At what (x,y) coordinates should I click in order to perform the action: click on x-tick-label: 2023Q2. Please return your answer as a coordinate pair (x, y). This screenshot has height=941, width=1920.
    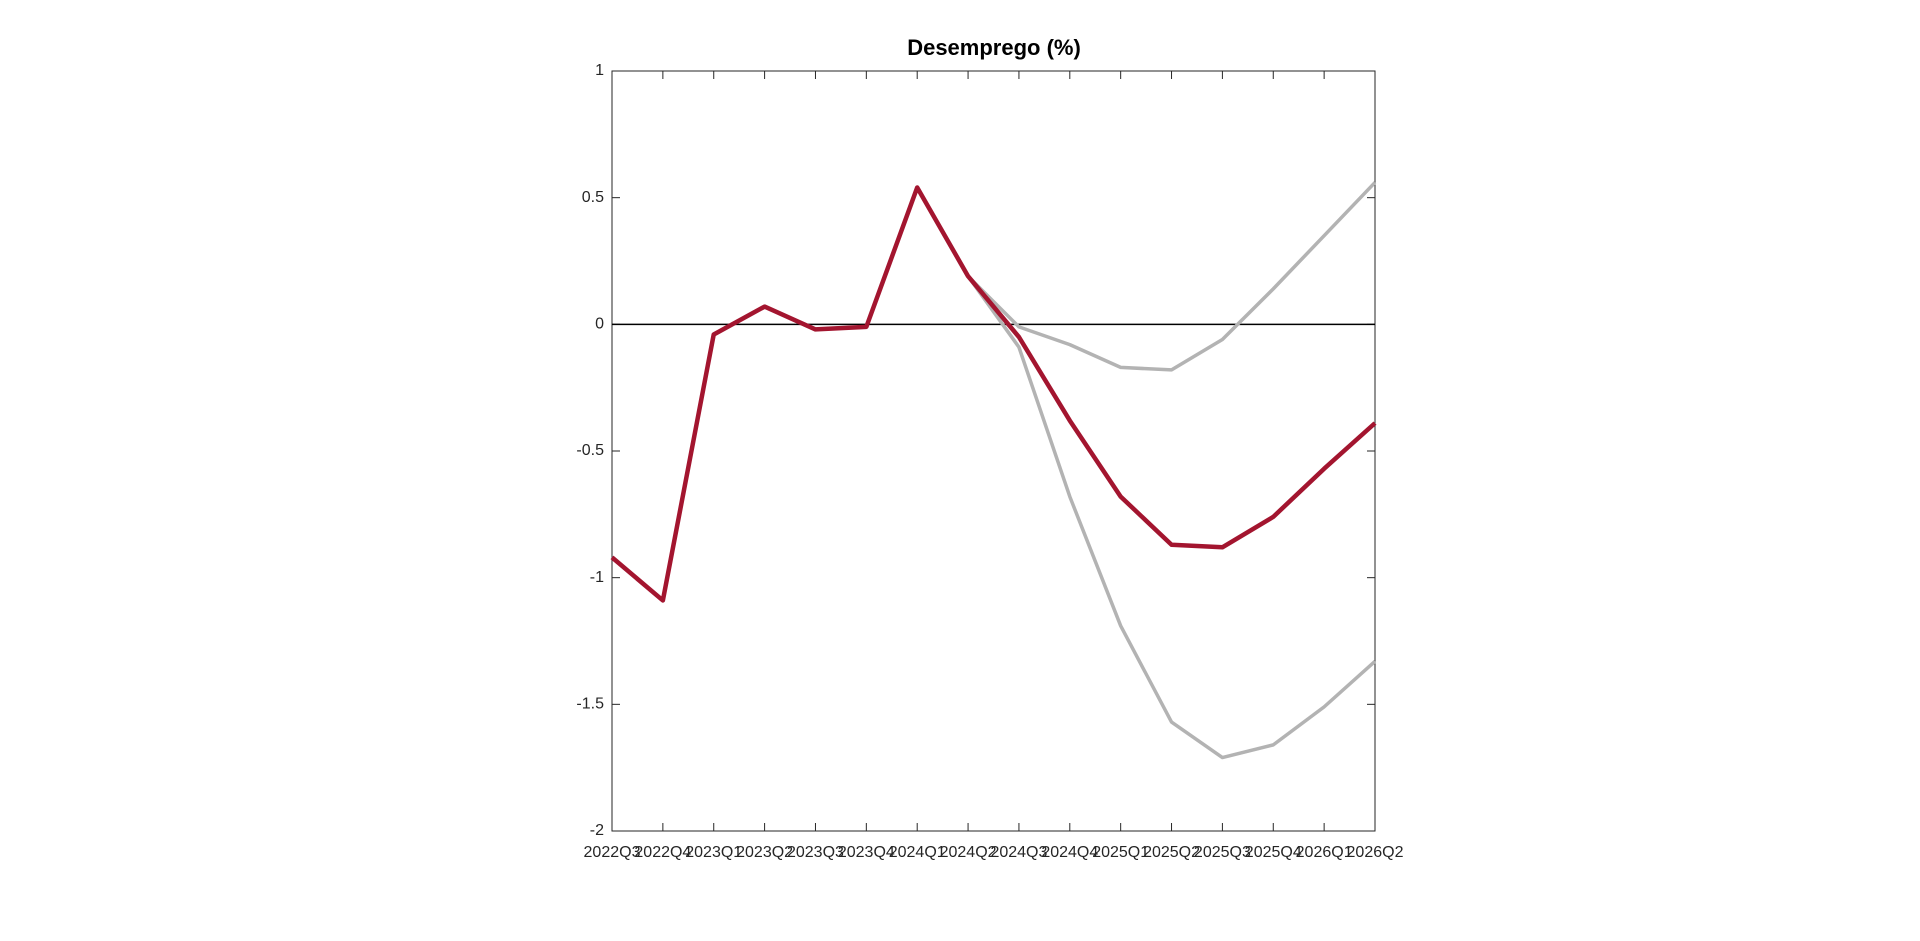
    Looking at the image, I should click on (764, 852).